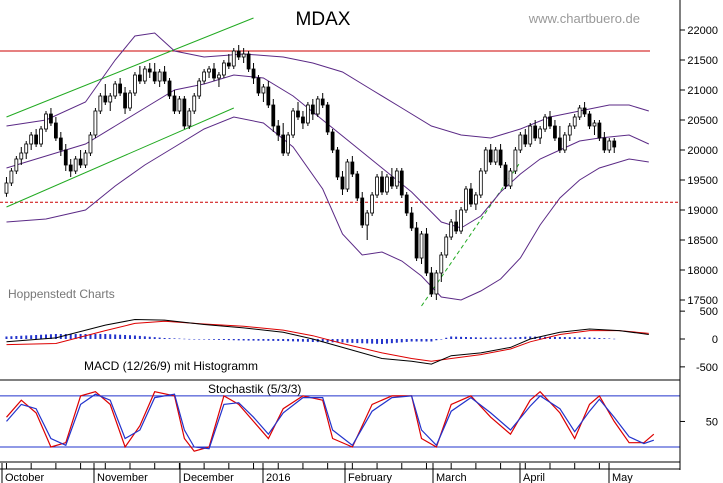 This screenshot has height=483, width=723. I want to click on price-tick-label: 20500, so click(702, 121).